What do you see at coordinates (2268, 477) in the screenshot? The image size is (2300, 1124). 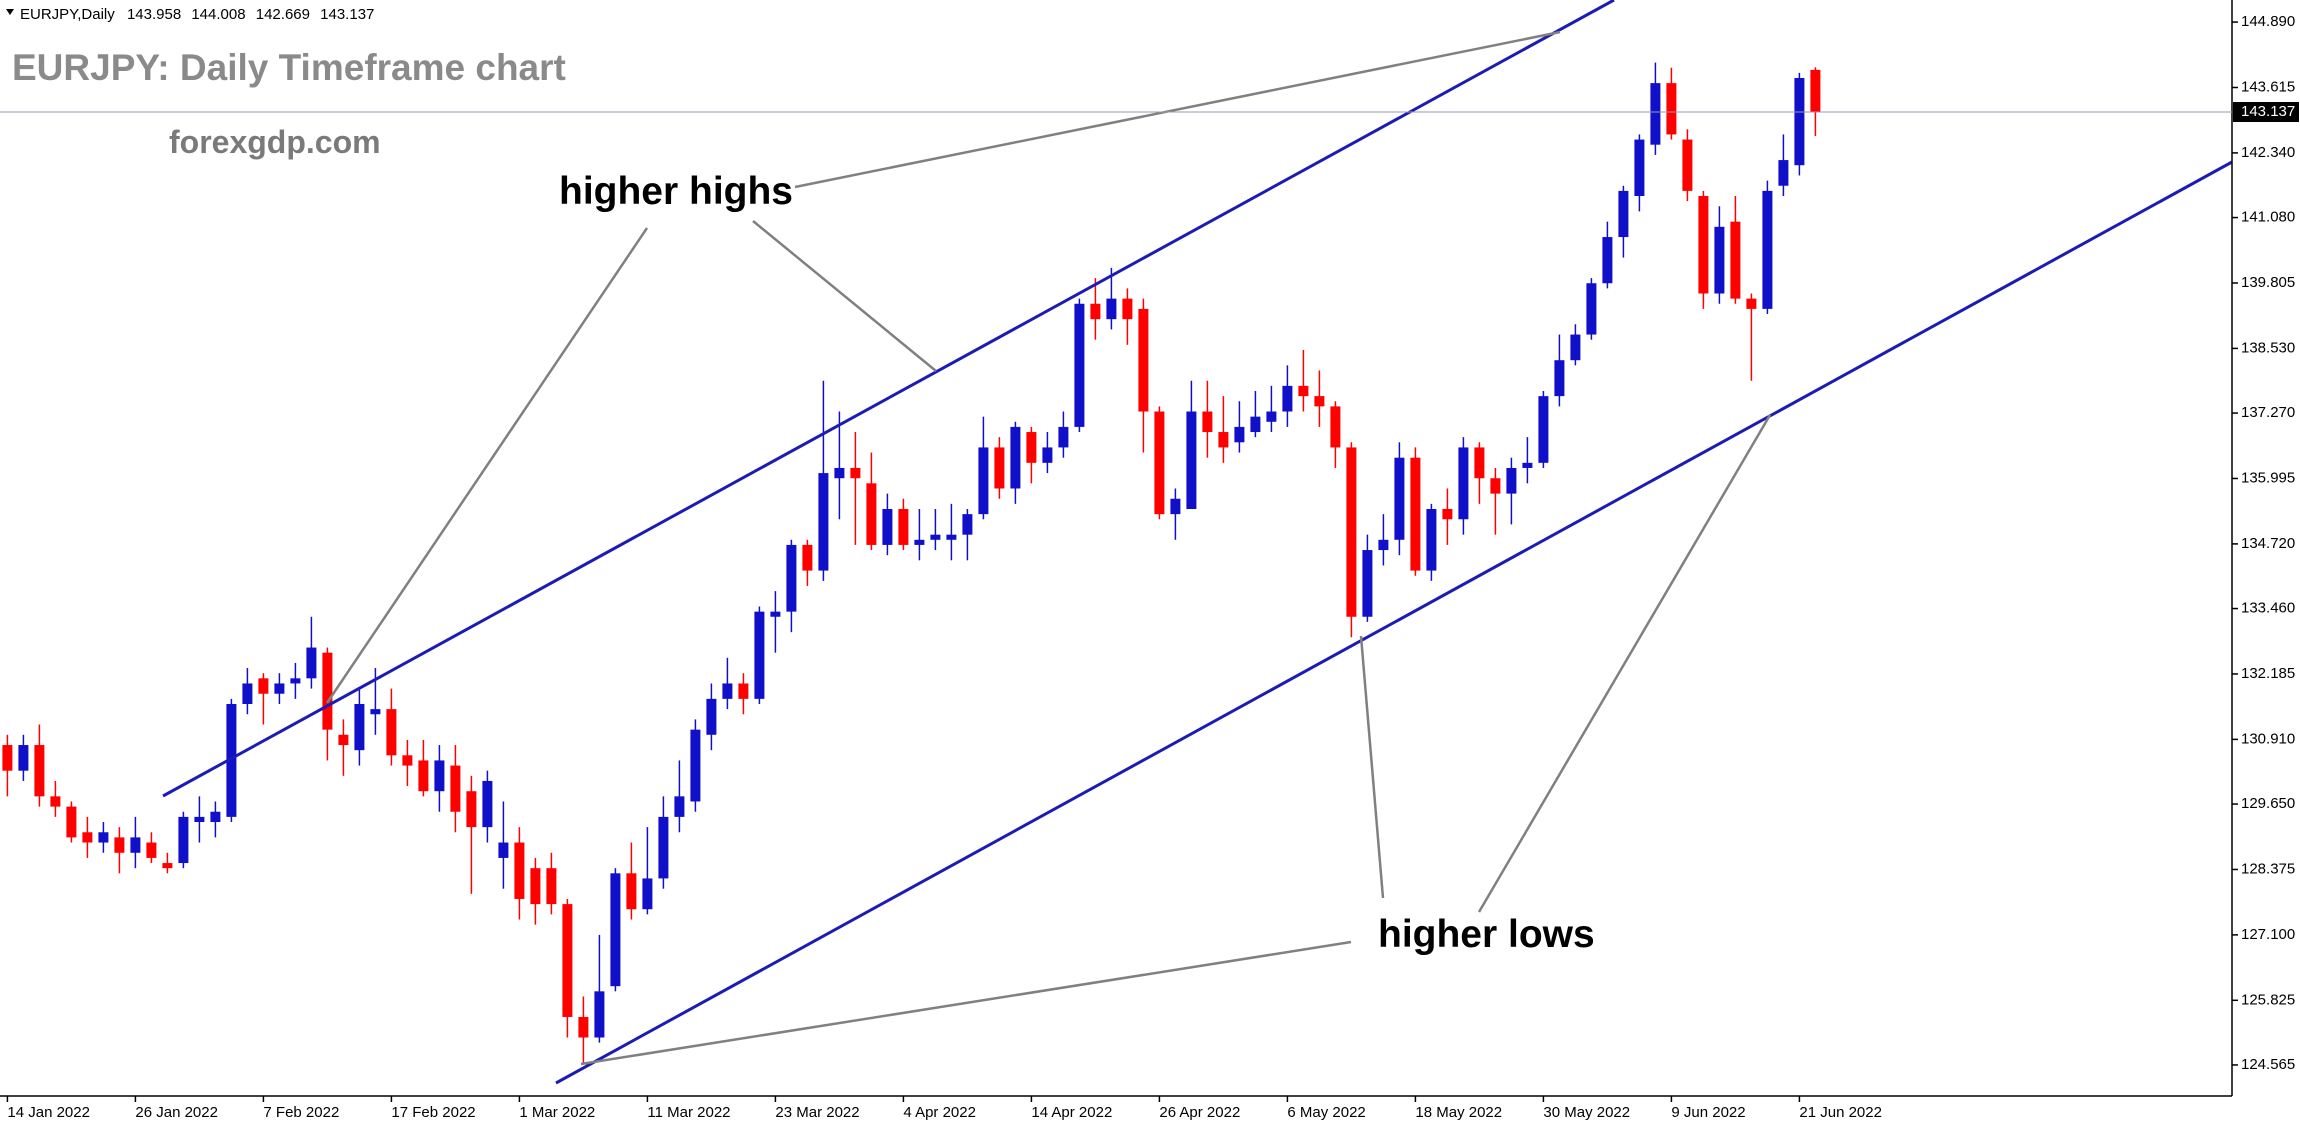 I see `y-tick-label: 135.995` at bounding box center [2268, 477].